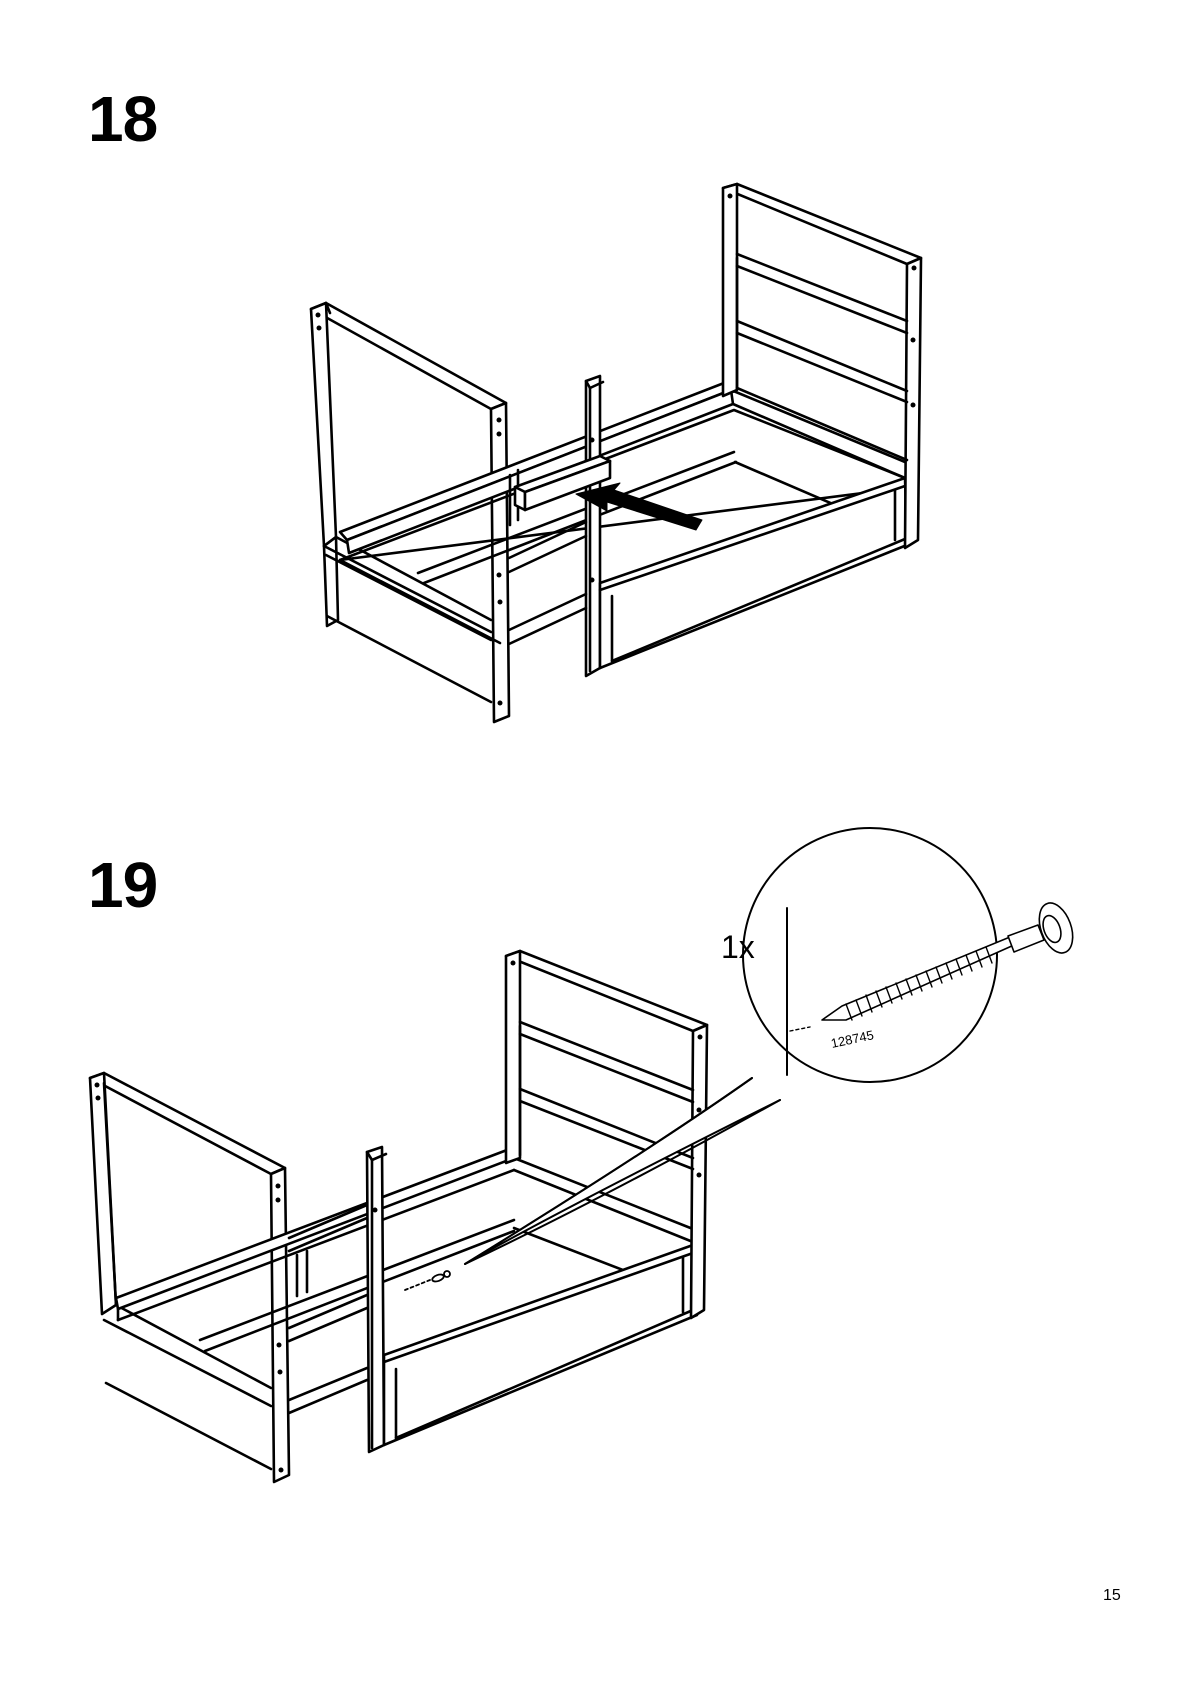 The image size is (1190, 1683). I want to click on right-end-frame, so click(822, 366).